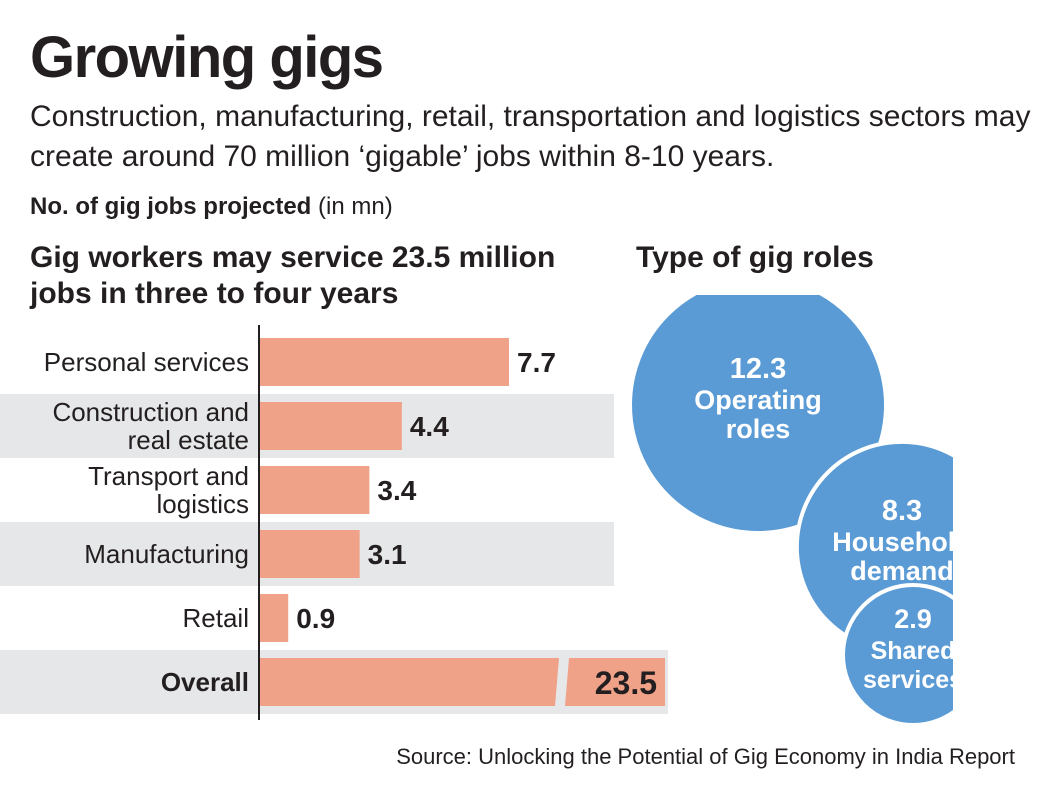 Image resolution: width=1053 pixels, height=788 pixels. I want to click on bubble-value-shared-services: 2.9, so click(913, 619).